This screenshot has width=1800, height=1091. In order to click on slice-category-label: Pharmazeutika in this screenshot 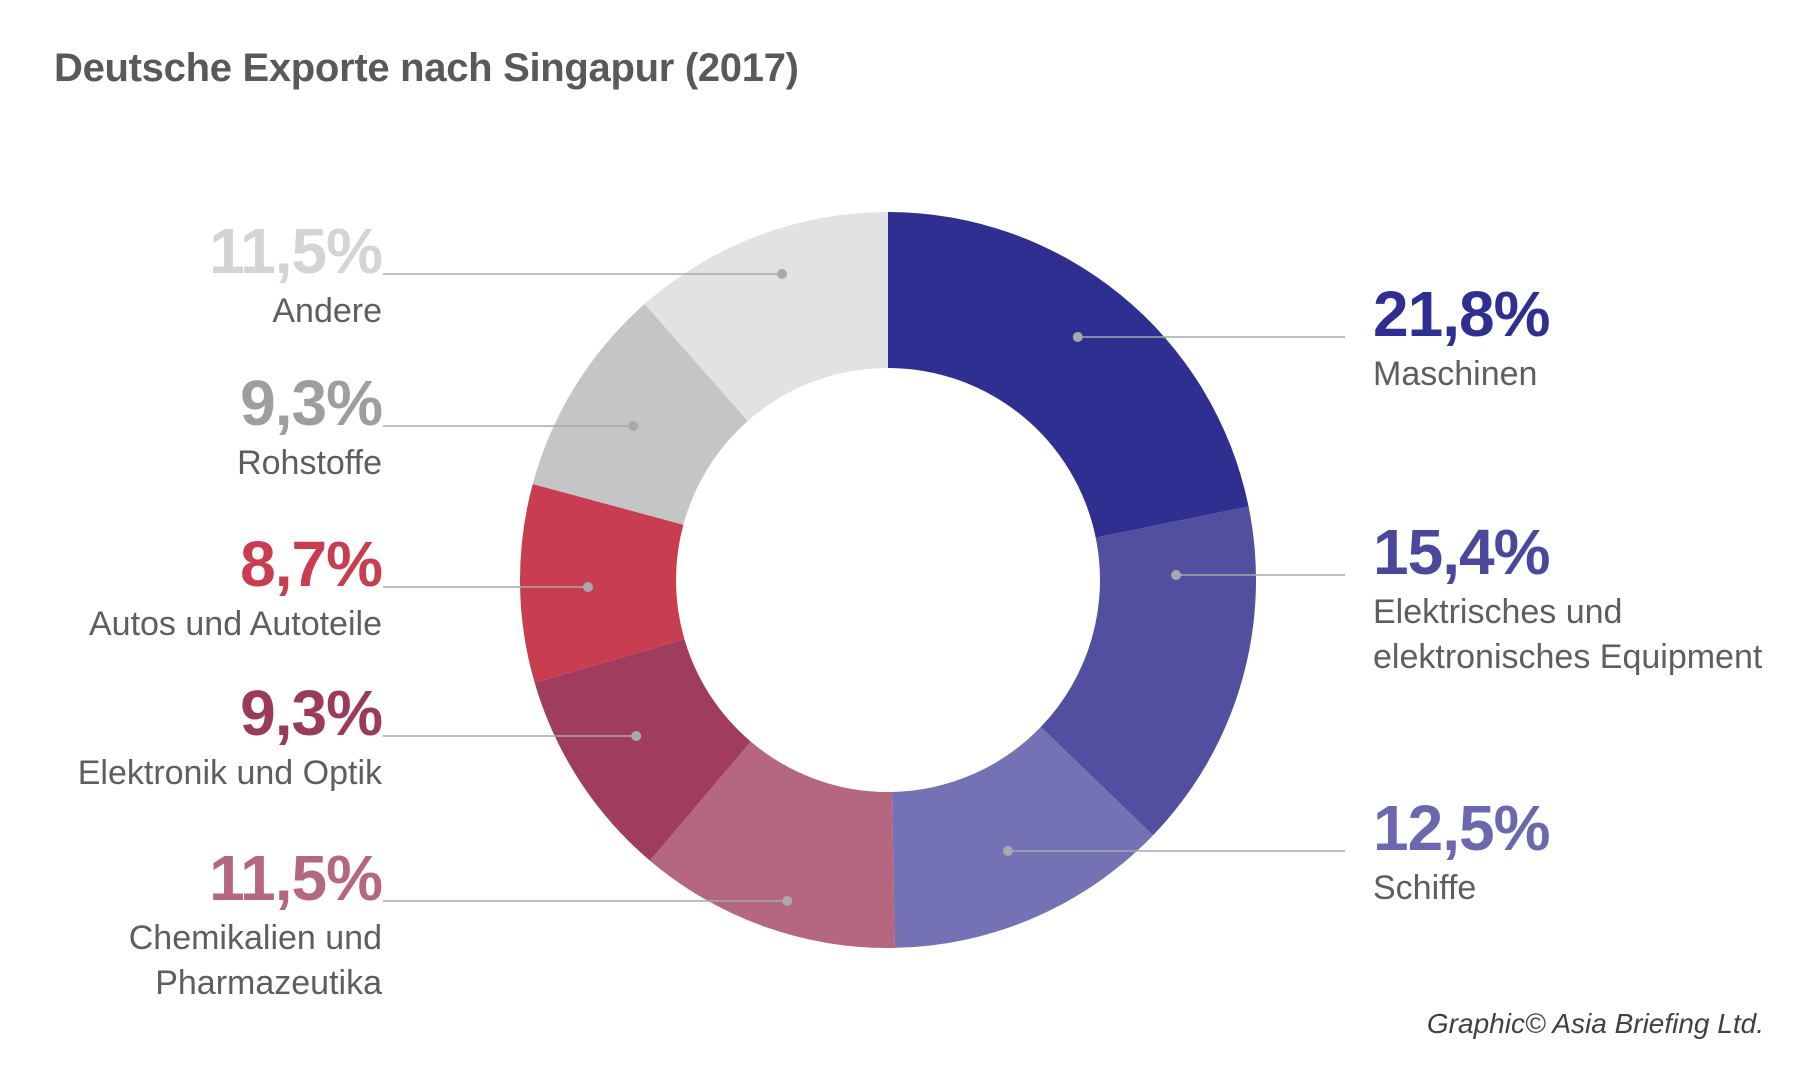, I will do `click(268, 982)`.